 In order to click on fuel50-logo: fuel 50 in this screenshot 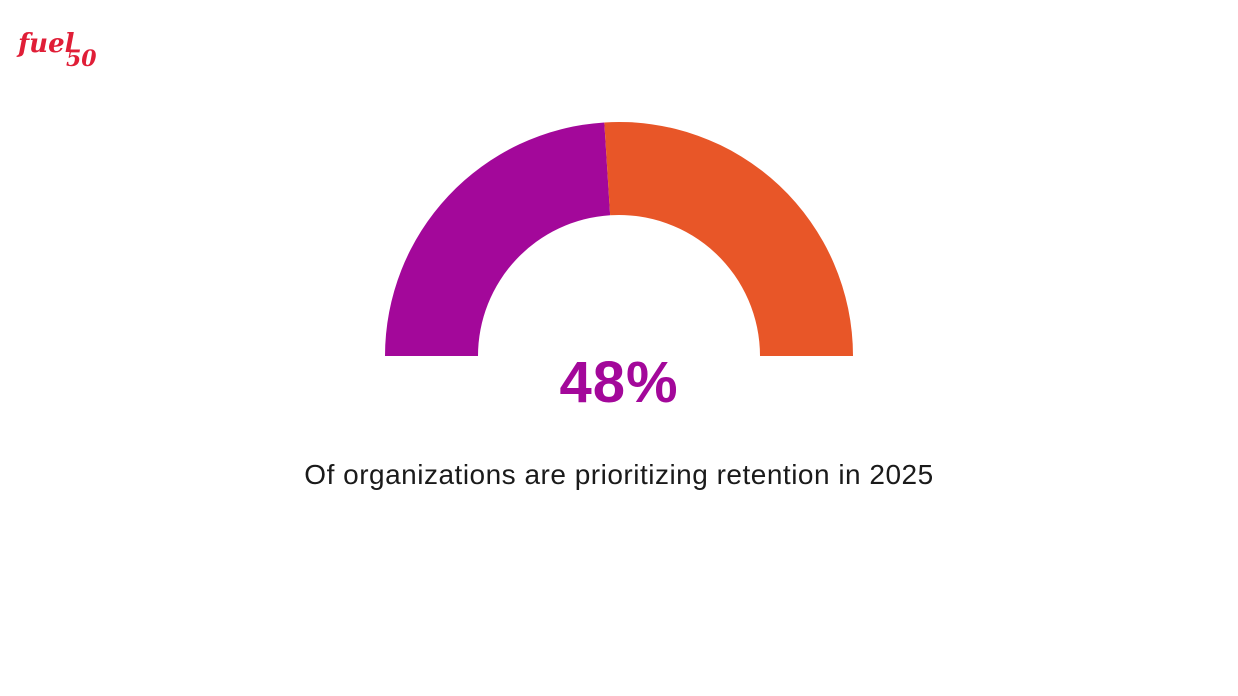, I will do `click(56, 50)`.